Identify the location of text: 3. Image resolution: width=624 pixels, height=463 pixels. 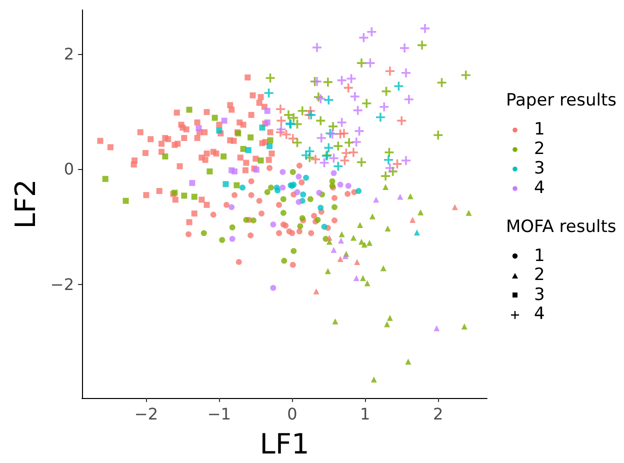
(539, 294).